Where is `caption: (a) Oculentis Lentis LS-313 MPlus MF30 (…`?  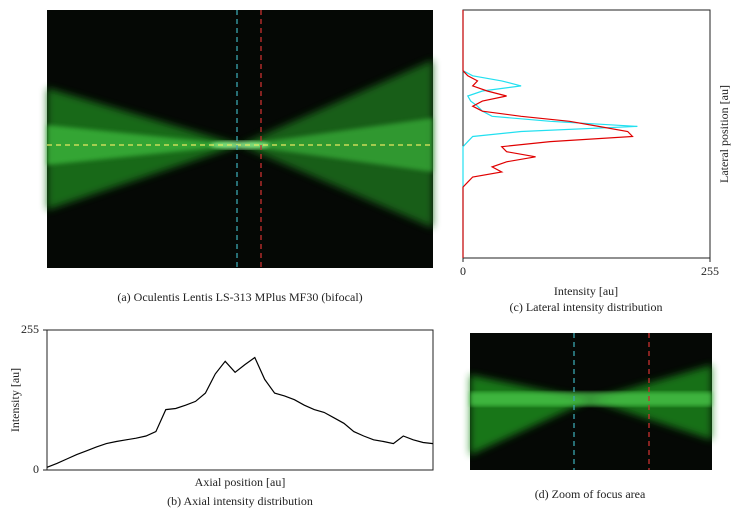 caption: (a) Oculentis Lentis LS-313 MPlus MF30 (… is located at coordinates (239, 297).